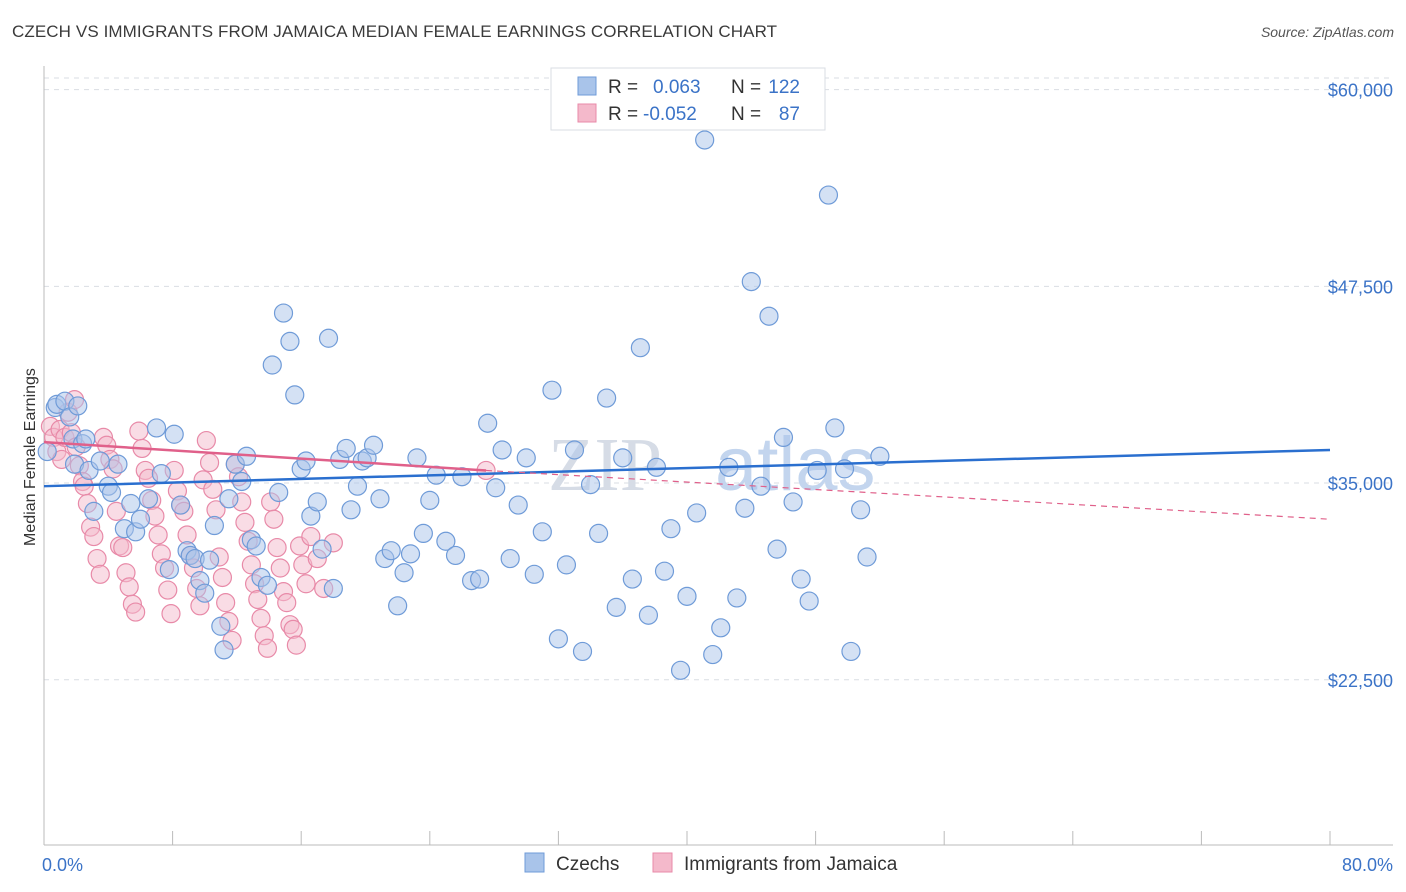 The height and width of the screenshot is (892, 1406). I want to click on czech-trend-line, so click(687, 468).